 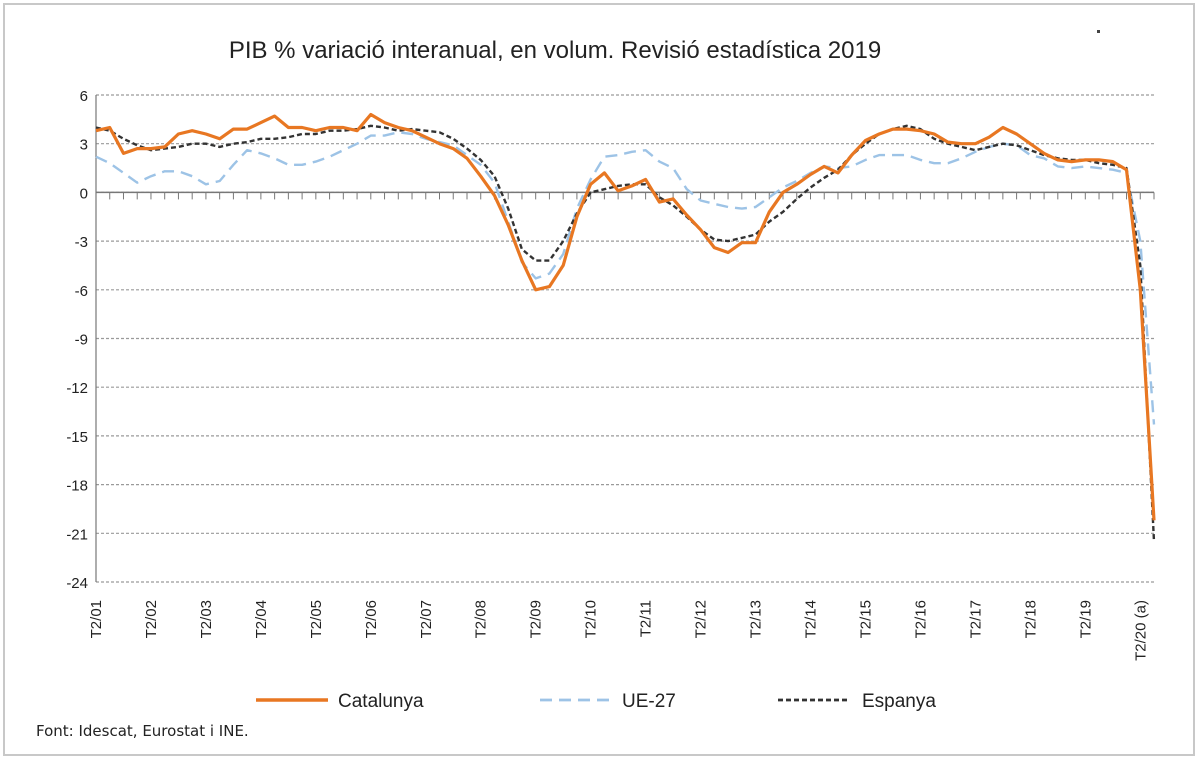 What do you see at coordinates (649, 701) in the screenshot?
I see `legend-label-ue-27: UE-27` at bounding box center [649, 701].